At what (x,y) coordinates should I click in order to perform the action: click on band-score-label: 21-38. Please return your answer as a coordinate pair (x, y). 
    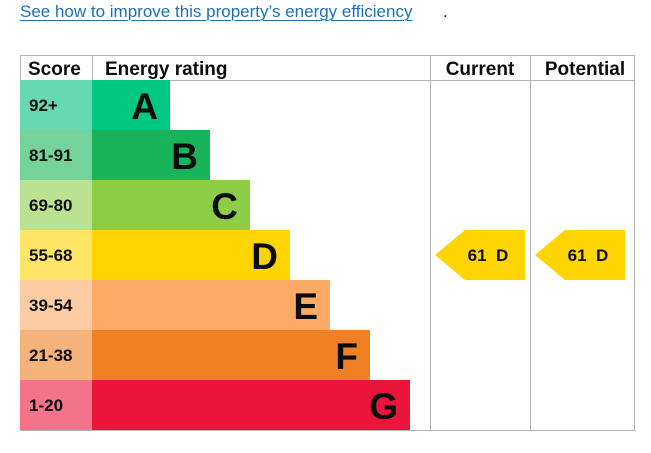
    Looking at the image, I should click on (50, 355).